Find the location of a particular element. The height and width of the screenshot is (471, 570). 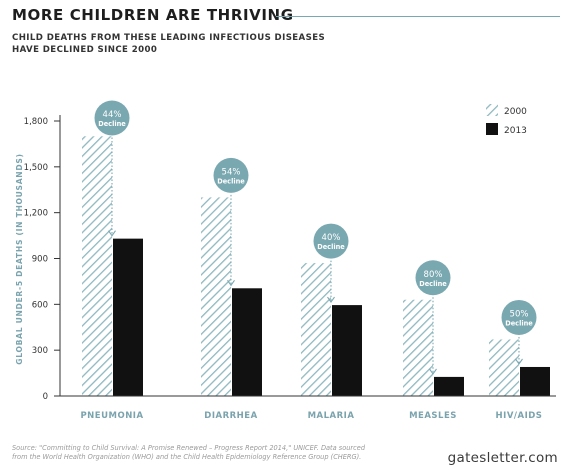

y-tick-label: 1,200 is located at coordinates (36, 214).